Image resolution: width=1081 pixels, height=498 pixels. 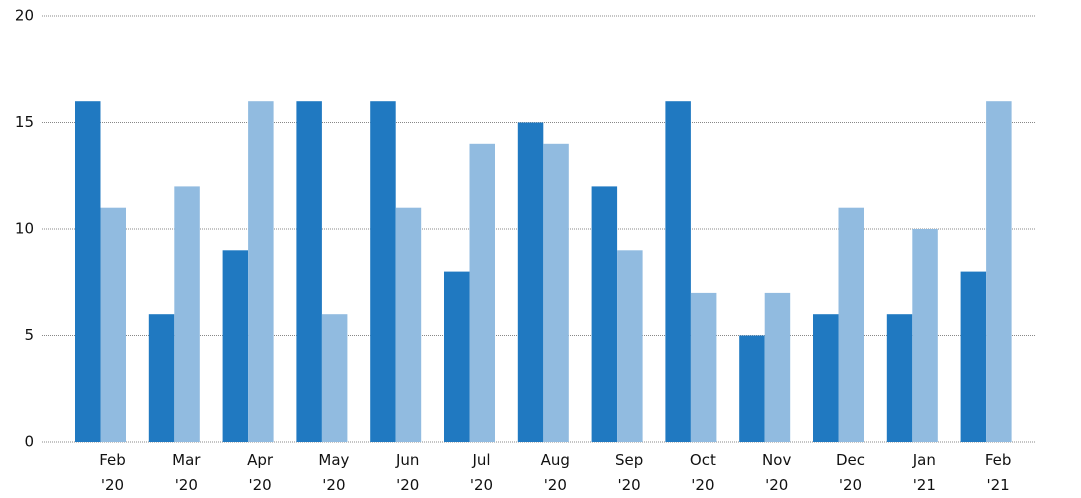 I want to click on y-tick-label: 5, so click(x=29, y=335).